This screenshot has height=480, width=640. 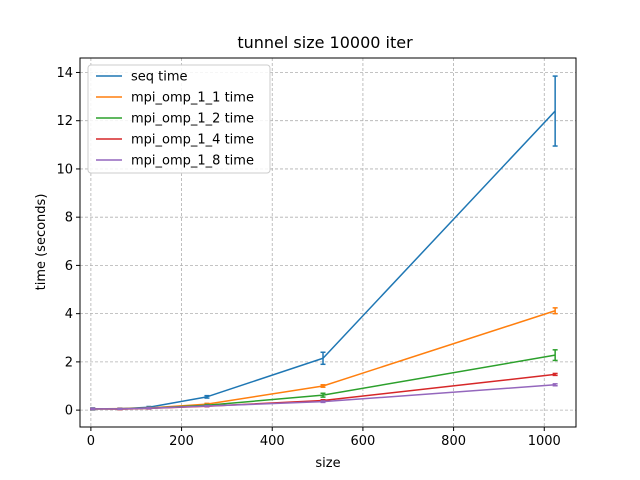 What do you see at coordinates (272, 441) in the screenshot?
I see `x-tick-label: 400` at bounding box center [272, 441].